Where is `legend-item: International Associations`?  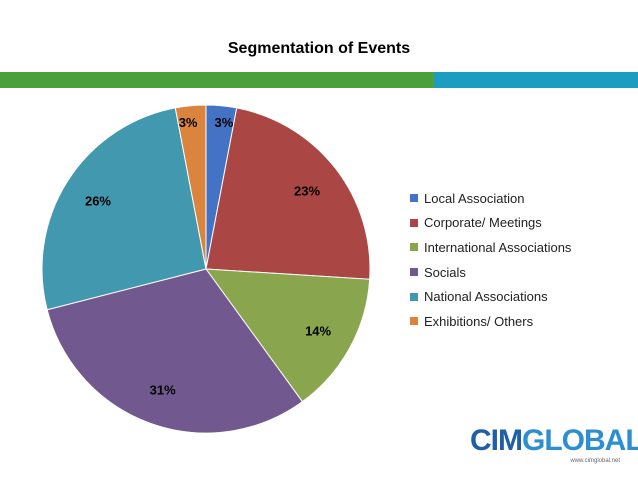
legend-item: International Associations is located at coordinates (490, 247).